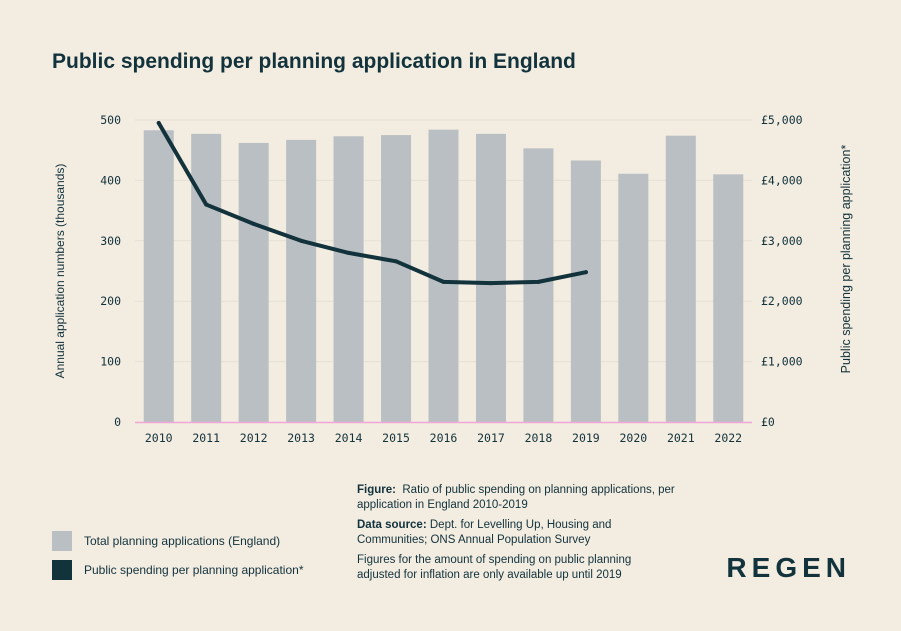 The width and height of the screenshot is (901, 631). I want to click on x-tick-label: 2014, so click(349, 438).